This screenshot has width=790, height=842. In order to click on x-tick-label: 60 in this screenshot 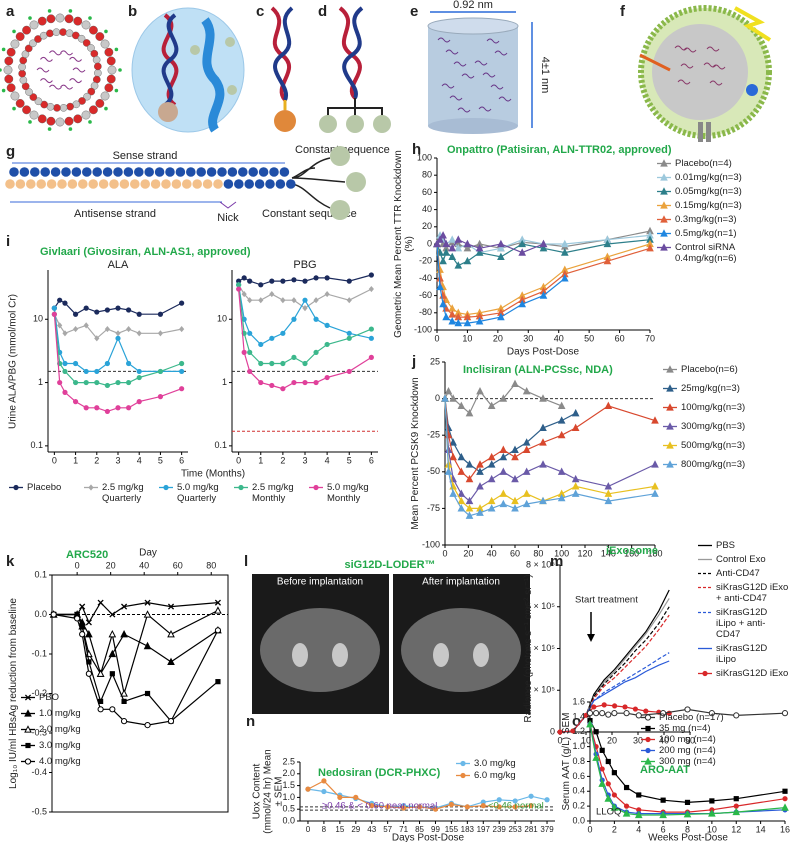, I will do `click(620, 338)`.